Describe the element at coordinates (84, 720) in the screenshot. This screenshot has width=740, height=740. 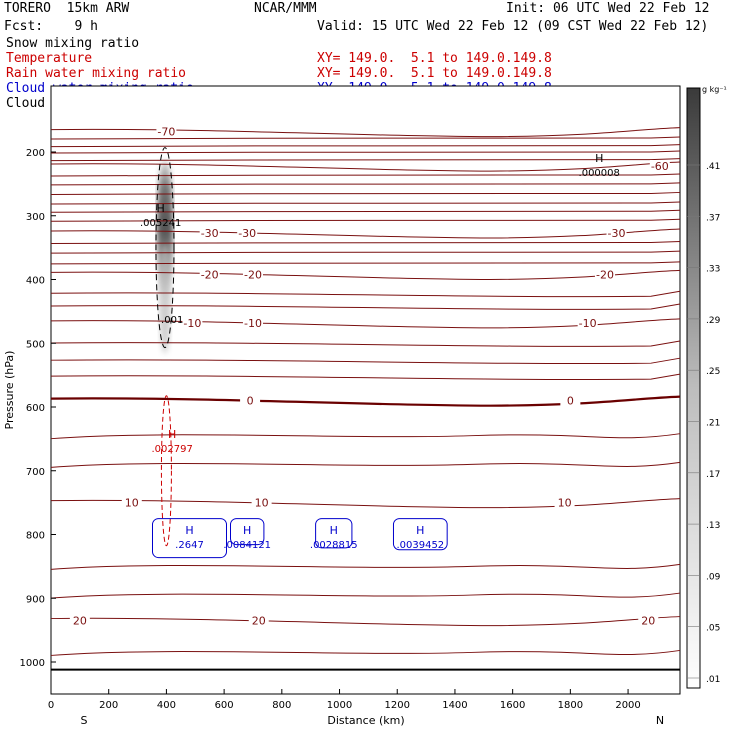
I see `side-label-south: S` at that location.